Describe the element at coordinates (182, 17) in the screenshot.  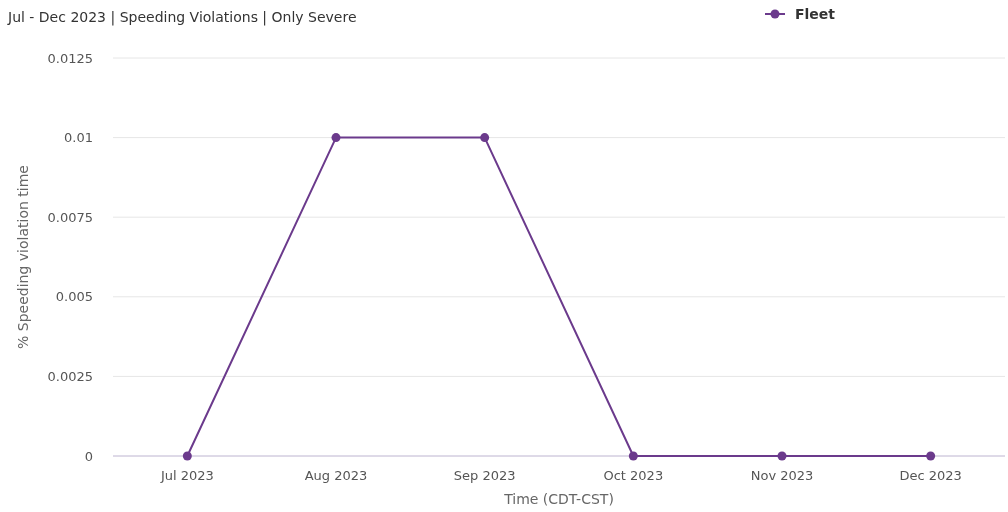
I see `chart-title: Jul - Dec 2023 | Speeding Violations | Only Severe` at that location.